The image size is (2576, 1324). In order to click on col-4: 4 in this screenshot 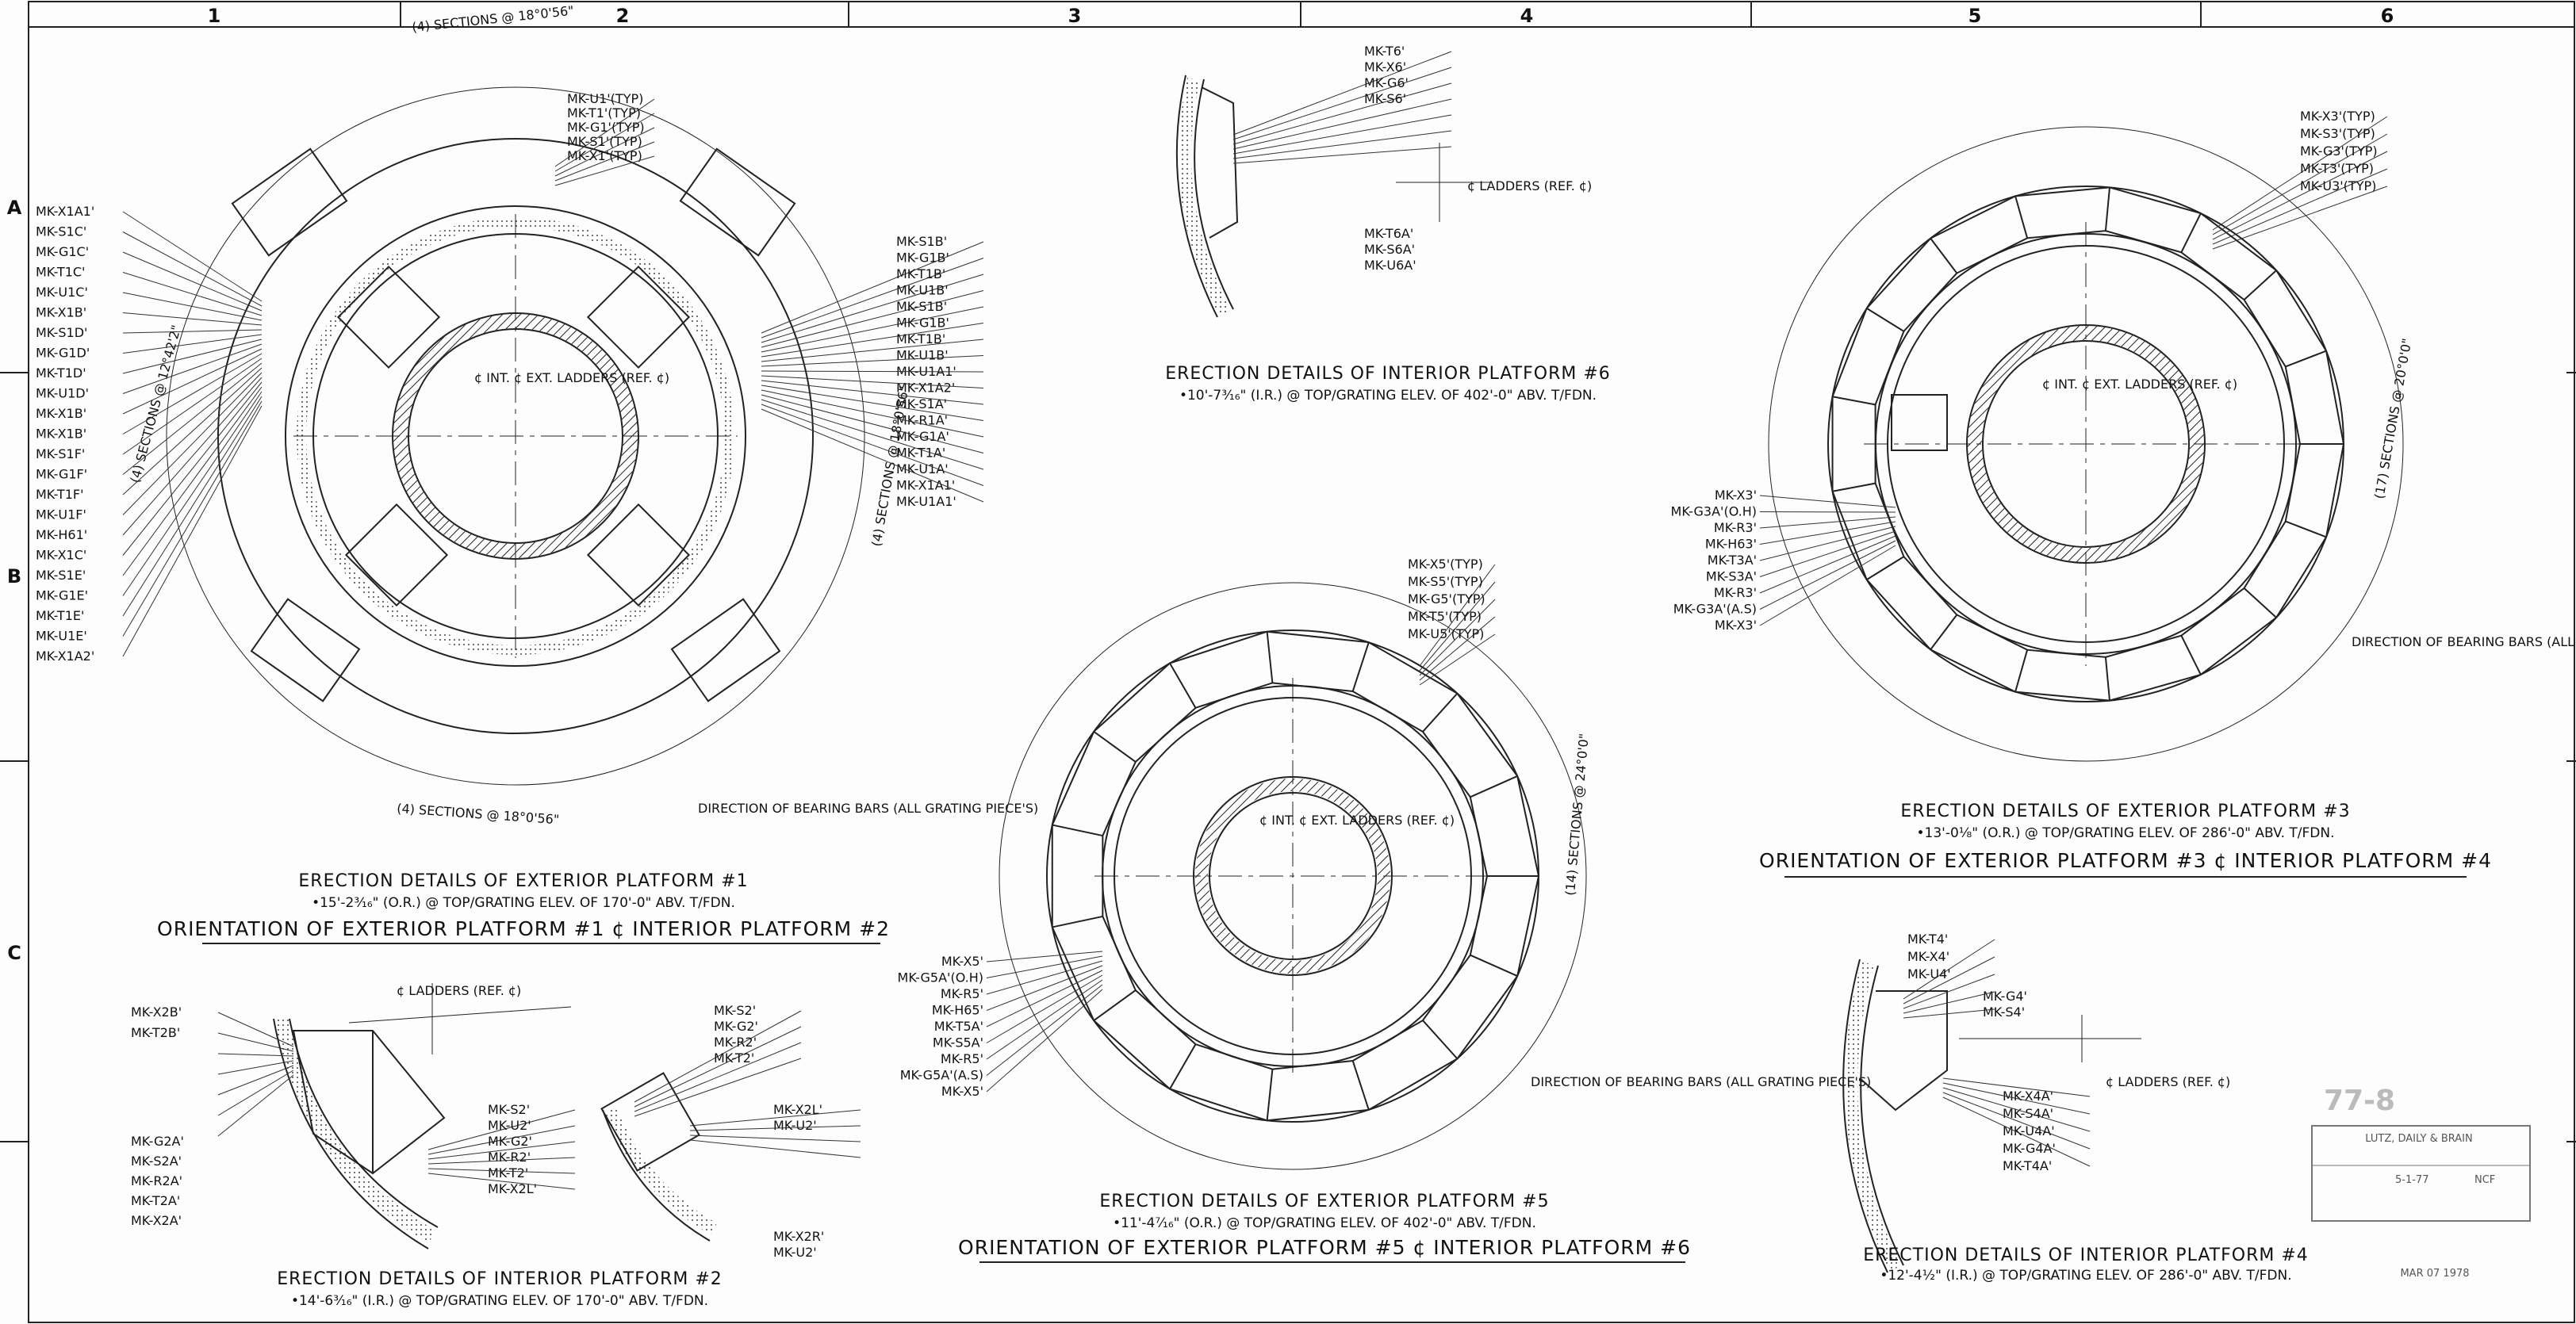, I will do `click(1527, 16)`.